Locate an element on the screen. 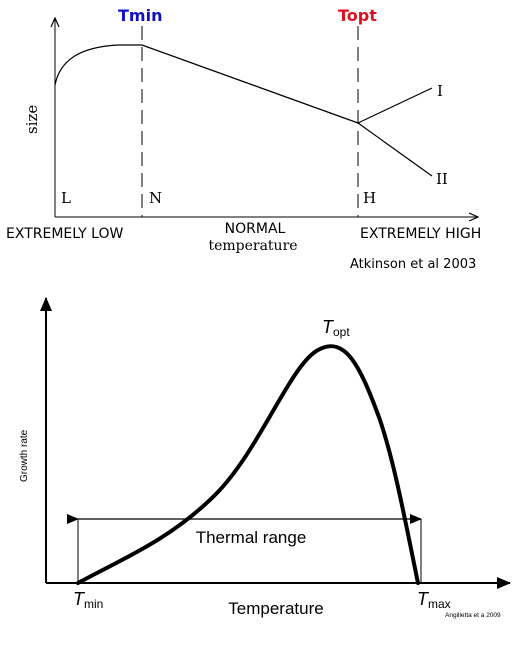 The image size is (515, 653). branch-ii-line is located at coordinates (395, 149).